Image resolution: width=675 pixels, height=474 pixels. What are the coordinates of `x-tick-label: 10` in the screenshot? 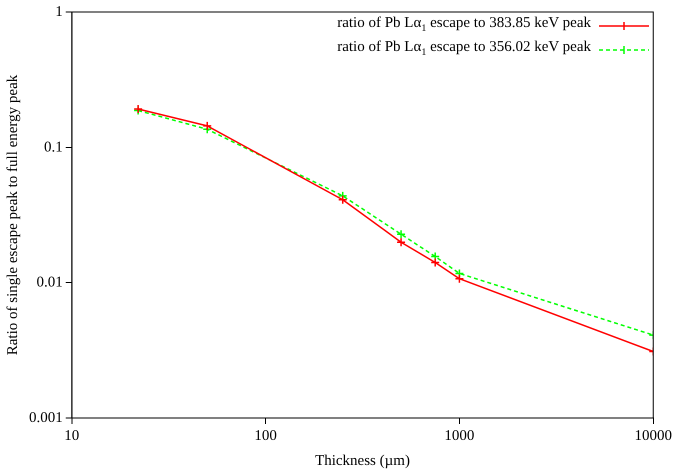 It's located at (72, 436).